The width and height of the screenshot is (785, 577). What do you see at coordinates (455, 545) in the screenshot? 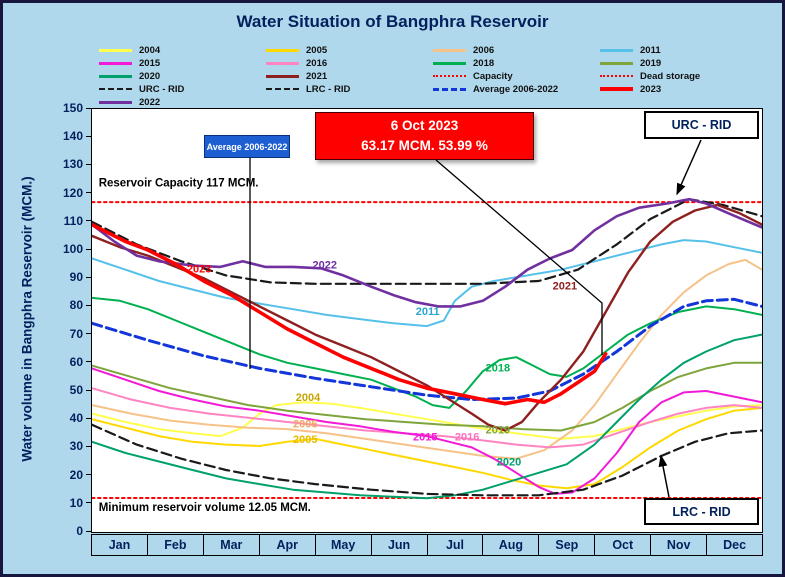
I see `month-label-jul: Jul` at bounding box center [455, 545].